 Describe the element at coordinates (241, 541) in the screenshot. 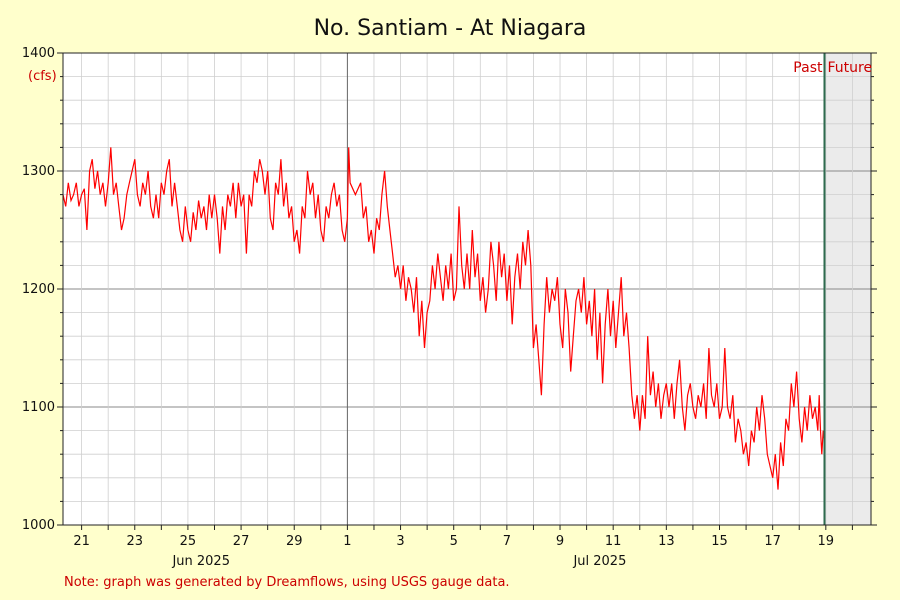

I see `x-tick-label: 27` at that location.